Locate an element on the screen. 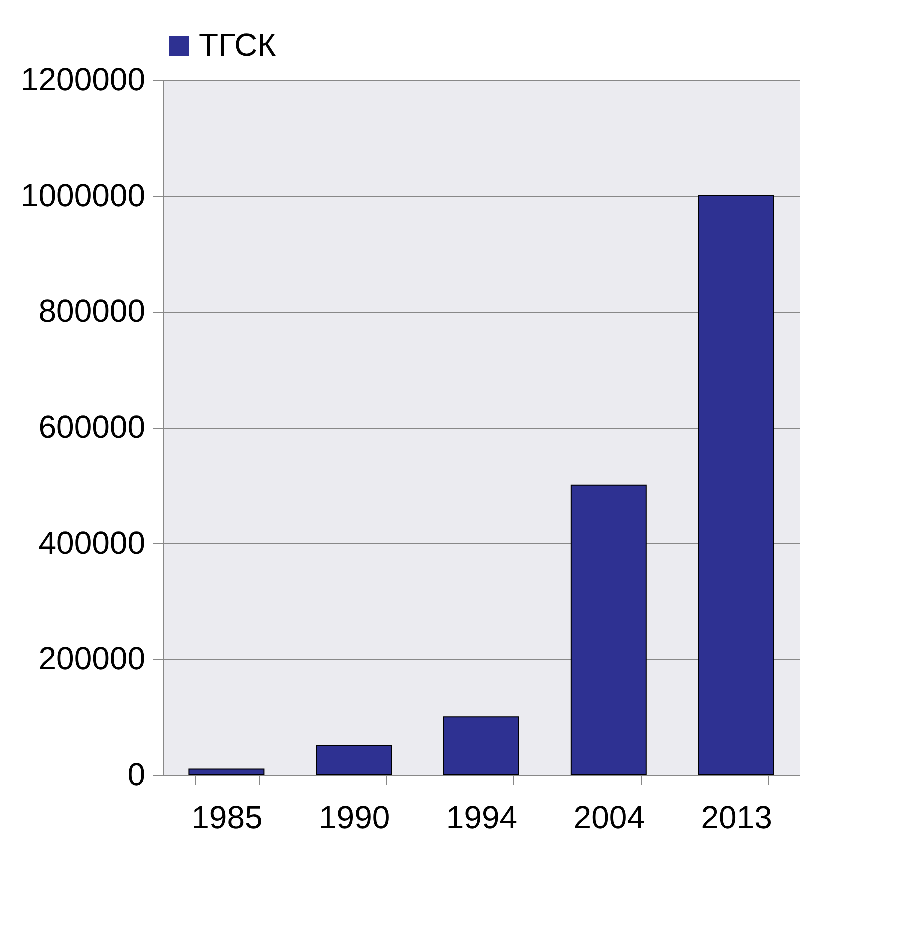  y-tick-label: 0 is located at coordinates (137, 774).